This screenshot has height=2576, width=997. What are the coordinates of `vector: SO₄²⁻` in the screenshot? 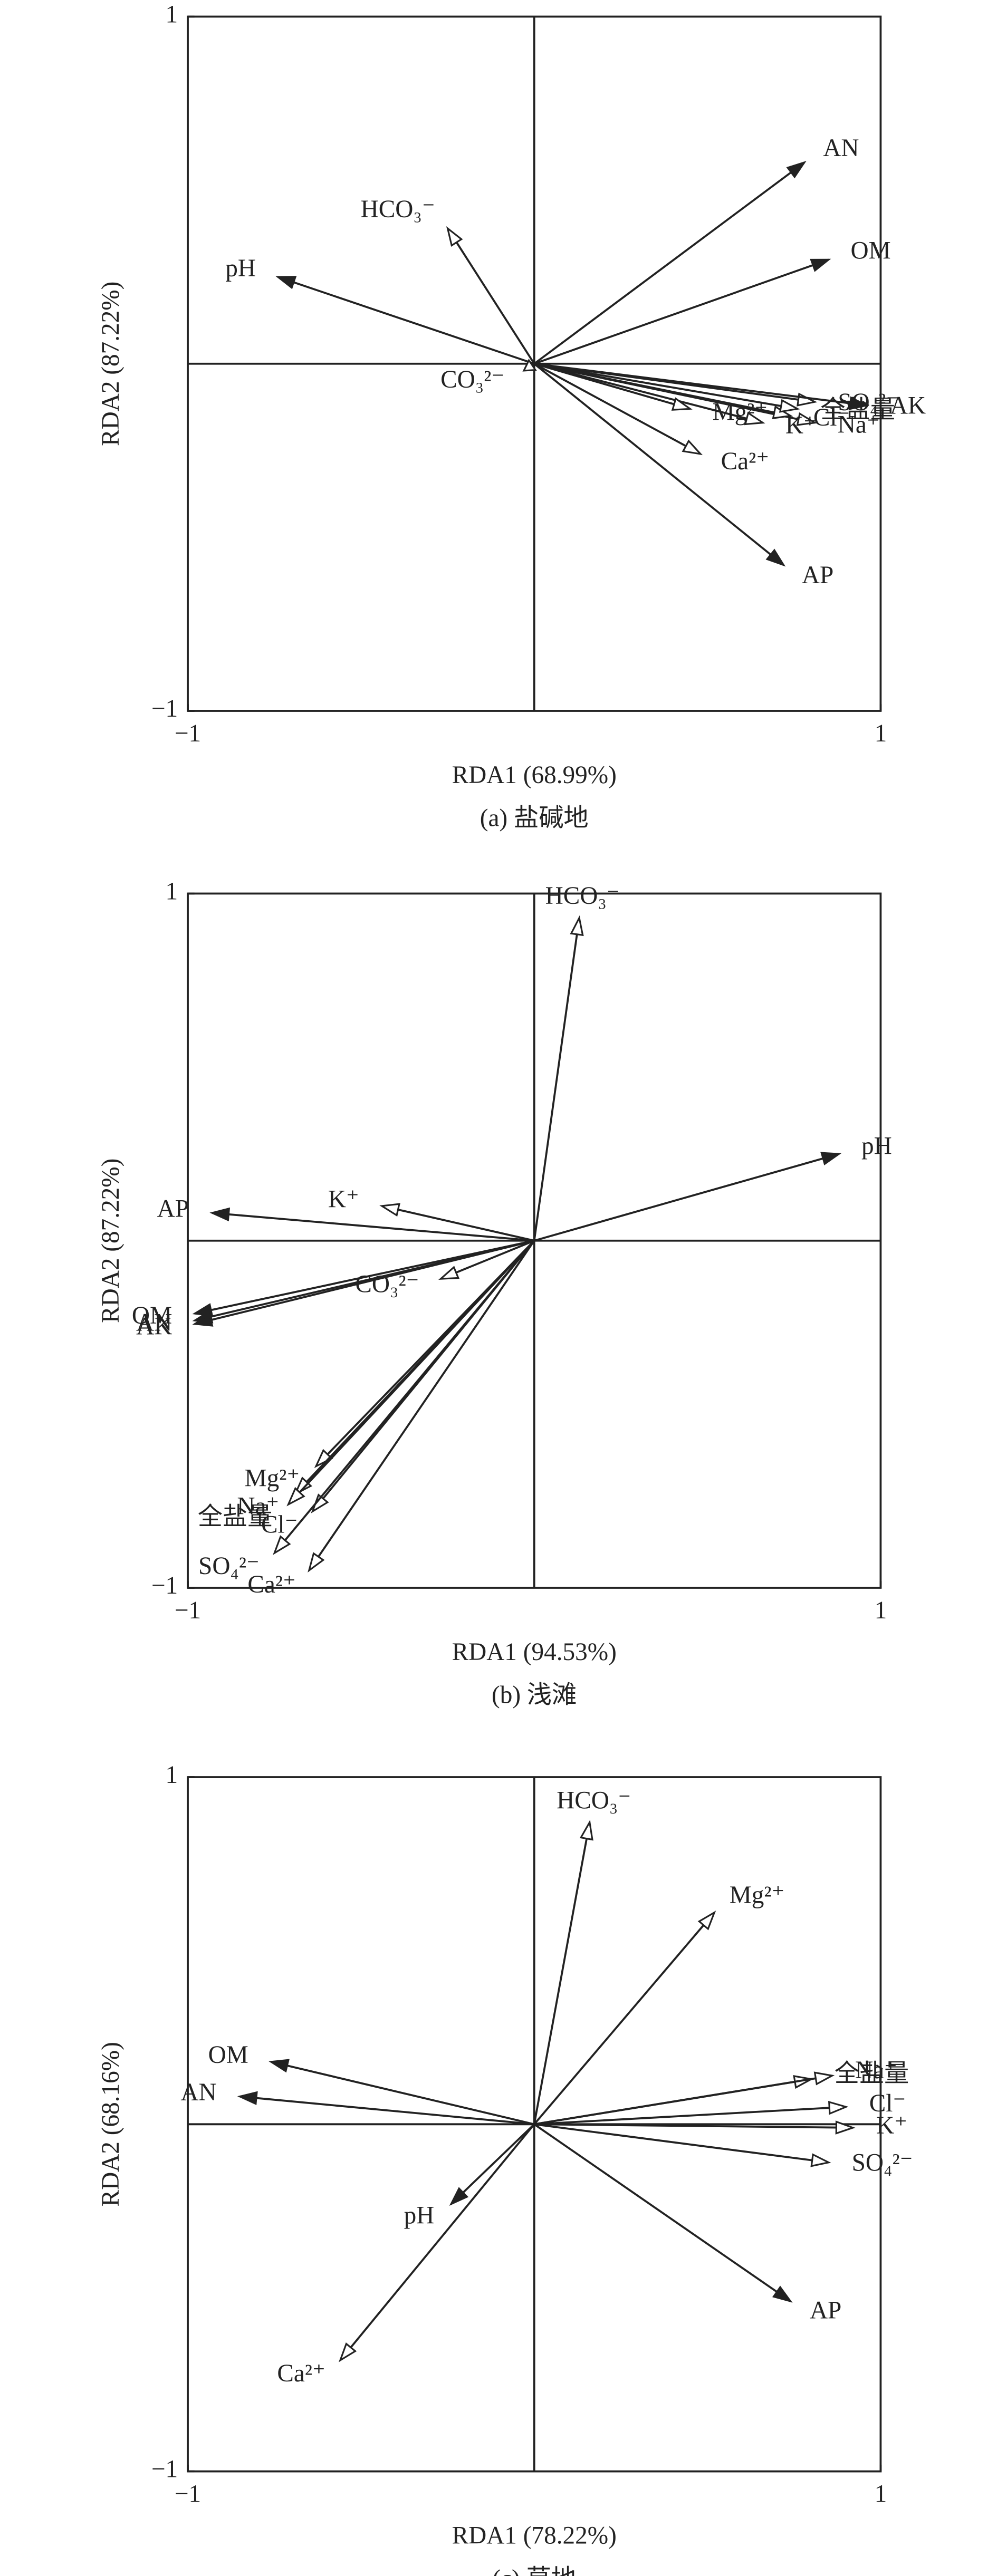 It's located at (366, 1410).